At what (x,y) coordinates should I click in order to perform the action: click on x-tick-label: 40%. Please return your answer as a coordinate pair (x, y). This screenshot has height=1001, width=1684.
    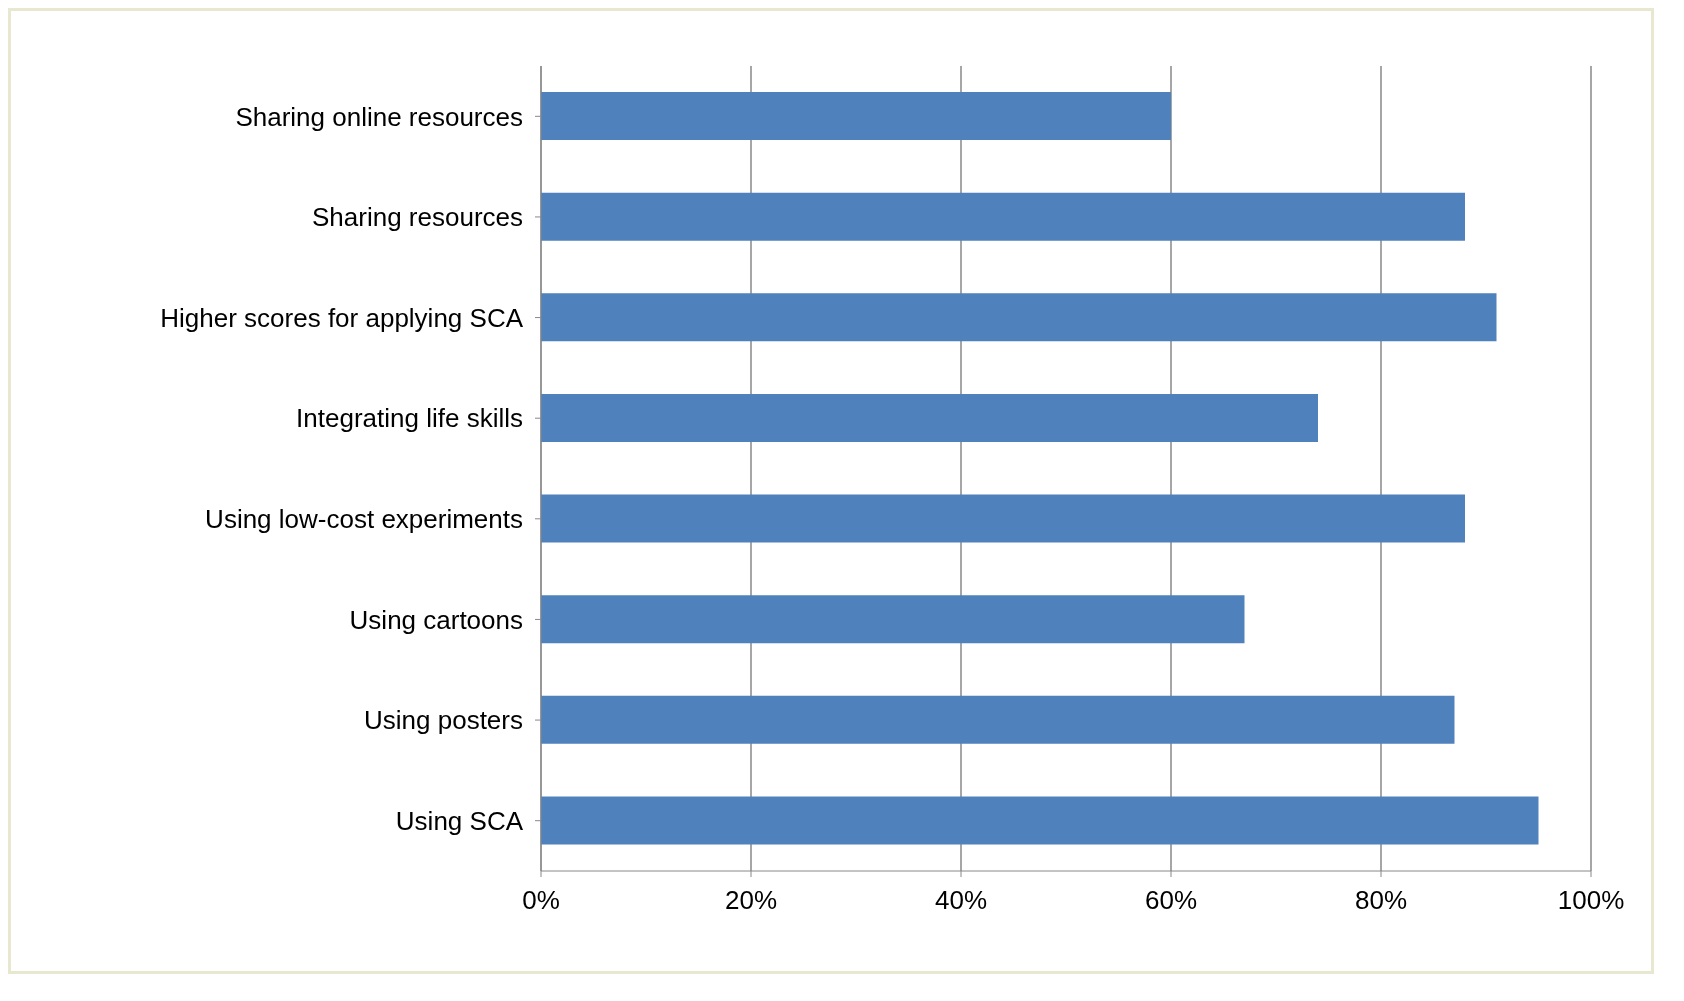
    Looking at the image, I should click on (961, 900).